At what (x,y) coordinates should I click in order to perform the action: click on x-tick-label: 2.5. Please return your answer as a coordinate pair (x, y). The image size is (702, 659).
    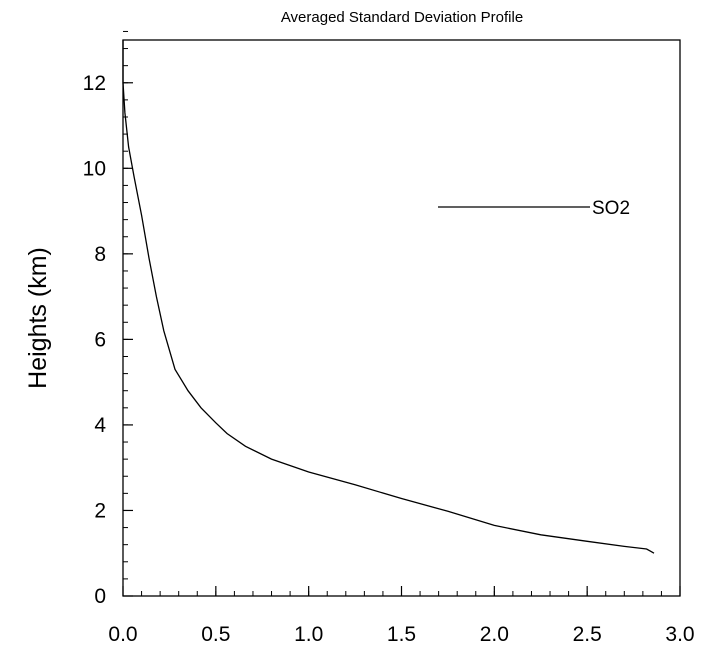
    Looking at the image, I should click on (587, 634).